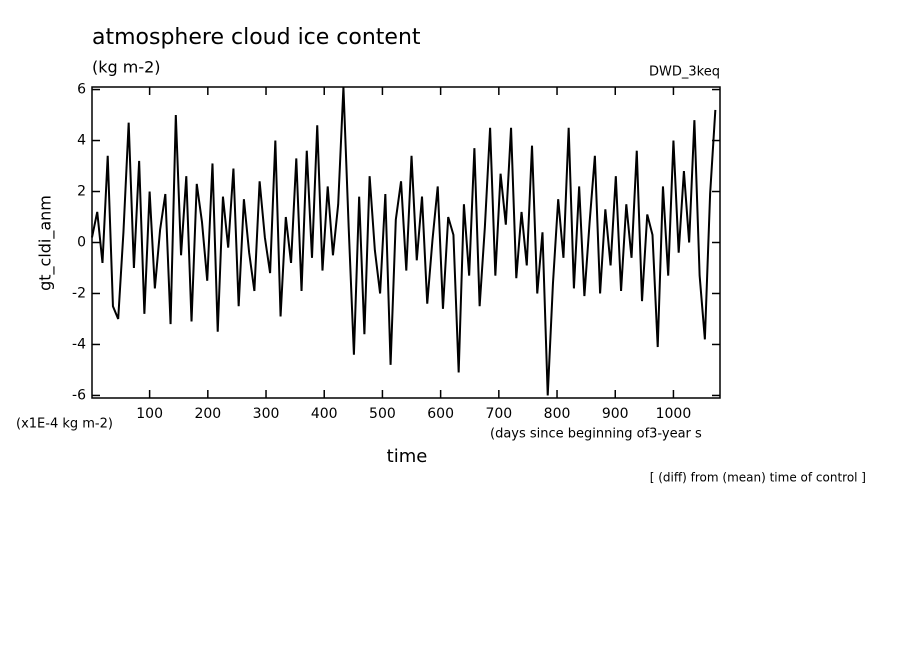 Image resolution: width=904 pixels, height=654 pixels. What do you see at coordinates (758, 478) in the screenshot?
I see `footnote: [ (diff) from (mean) time of control ]` at bounding box center [758, 478].